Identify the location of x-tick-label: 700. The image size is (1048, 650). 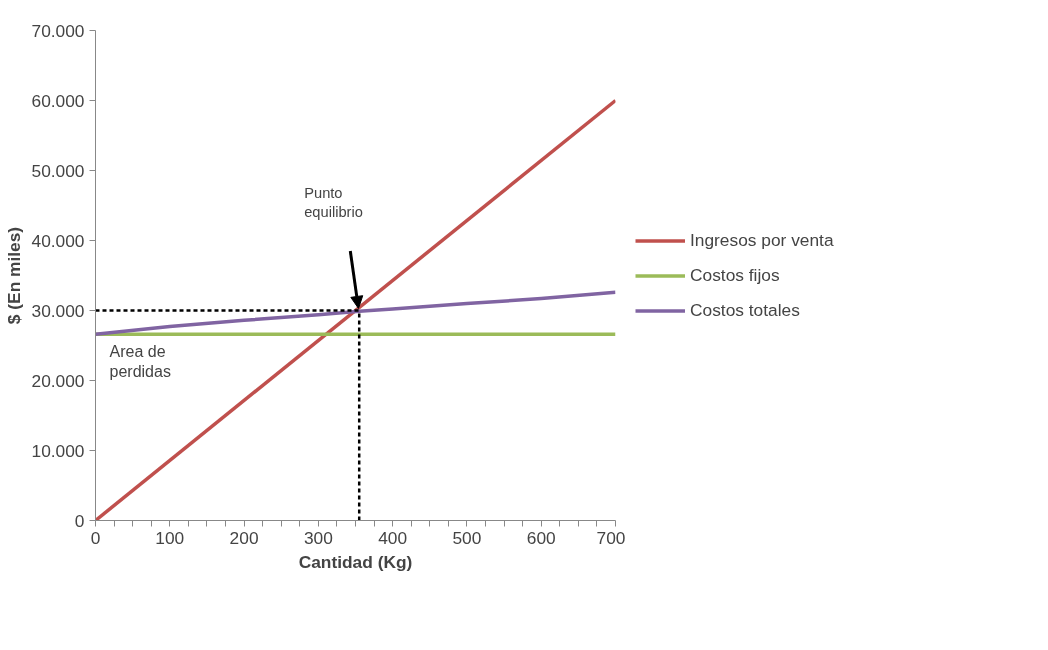
(611, 537).